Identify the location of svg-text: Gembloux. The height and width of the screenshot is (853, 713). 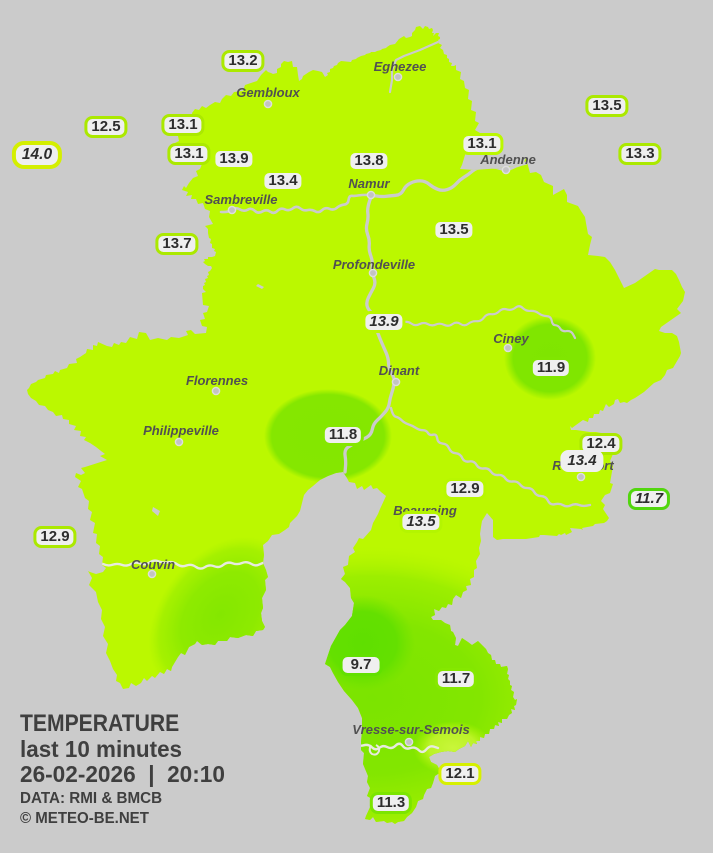
(268, 92).